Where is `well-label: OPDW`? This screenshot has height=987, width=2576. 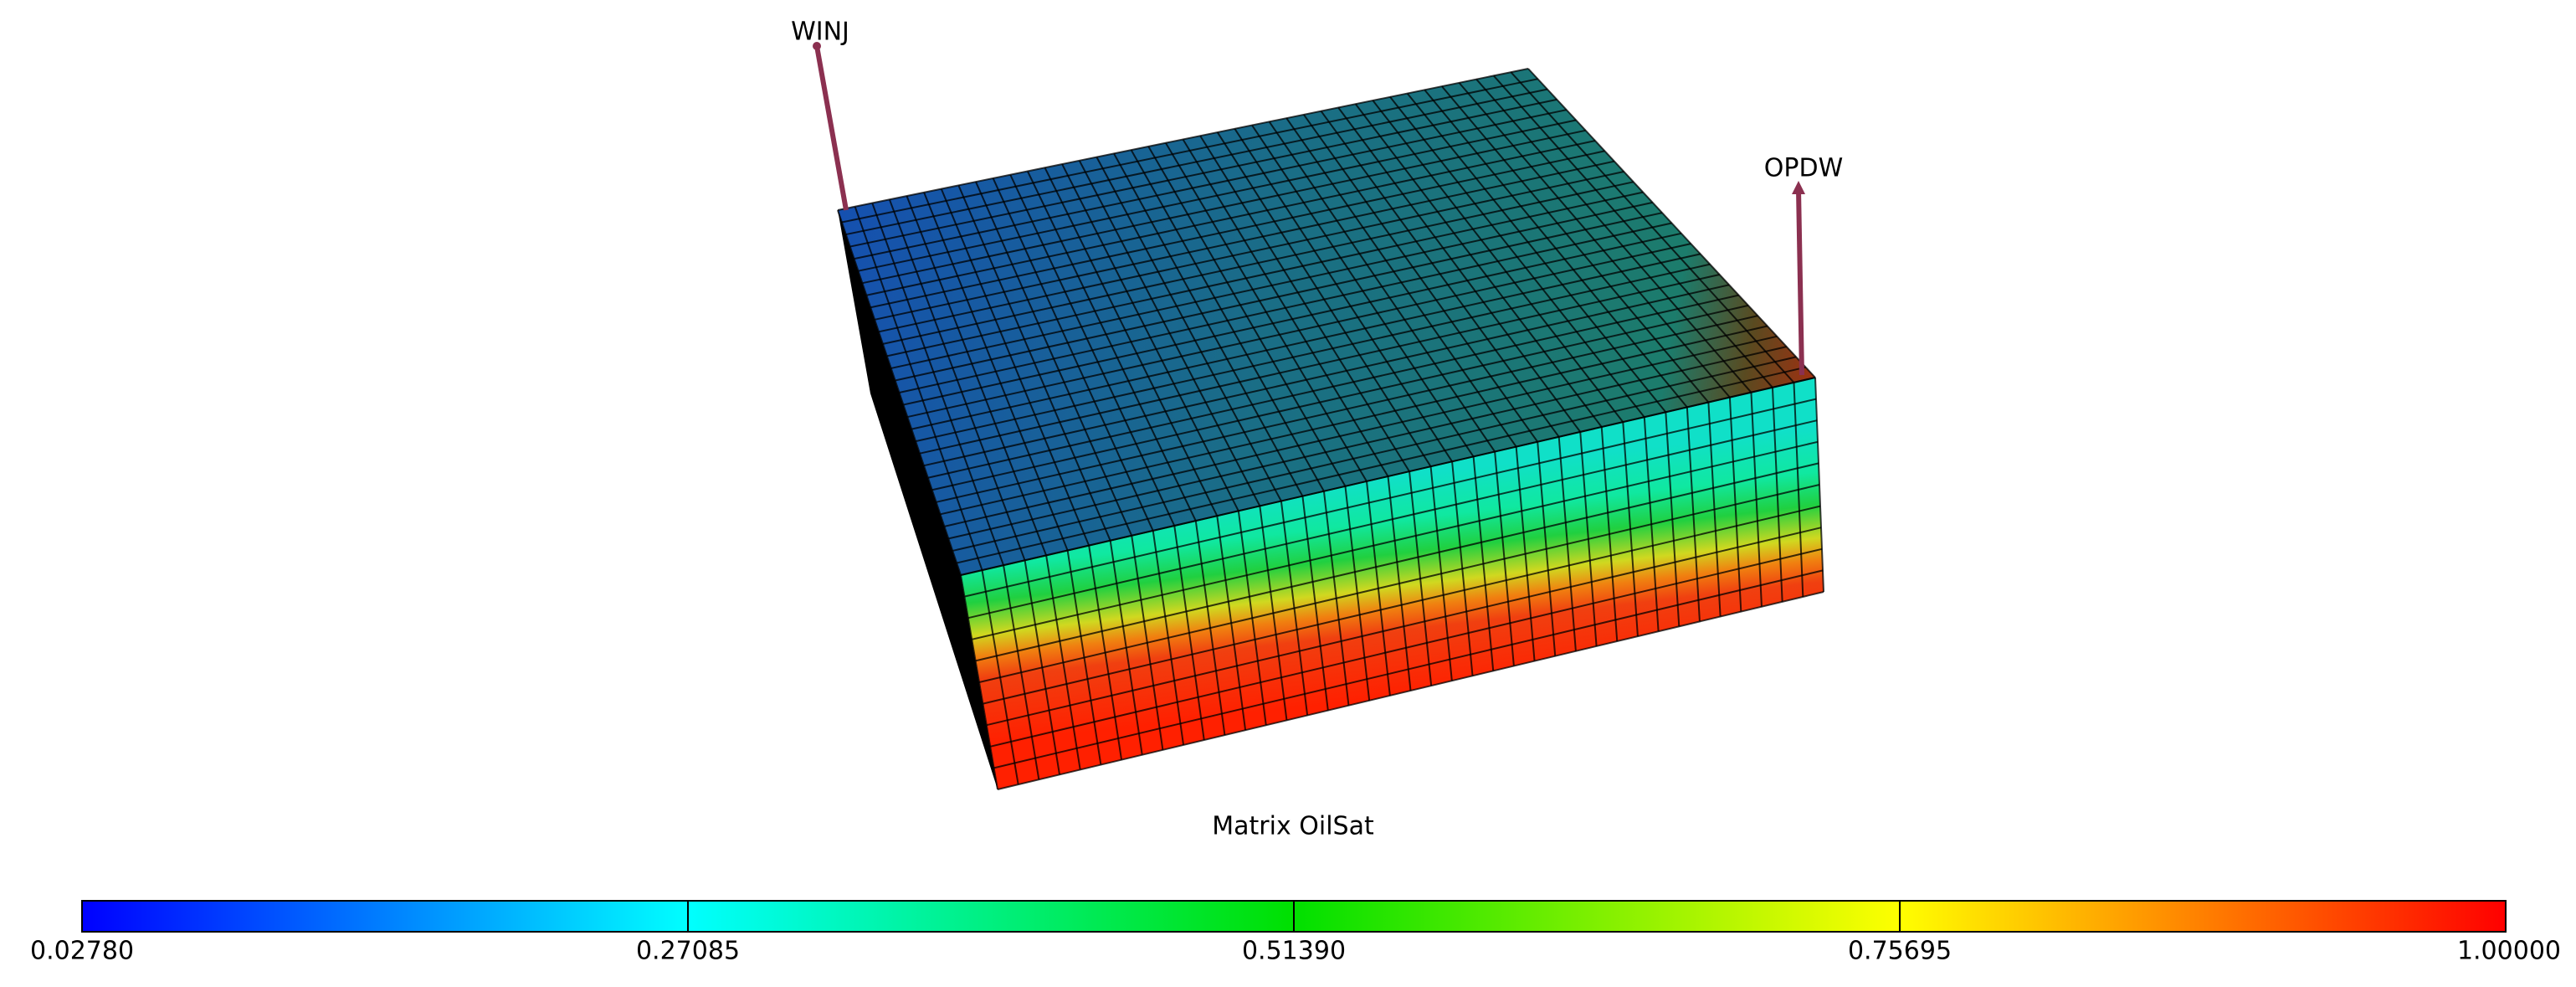 well-label: OPDW is located at coordinates (1803, 168).